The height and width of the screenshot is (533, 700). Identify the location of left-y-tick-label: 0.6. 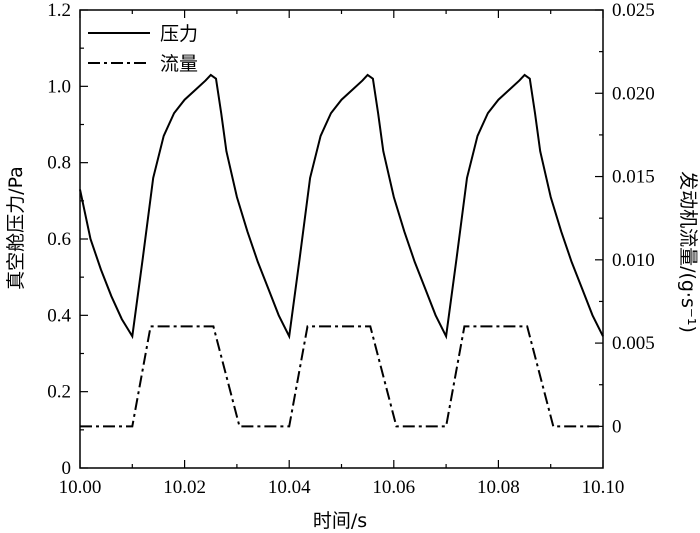
(59, 239).